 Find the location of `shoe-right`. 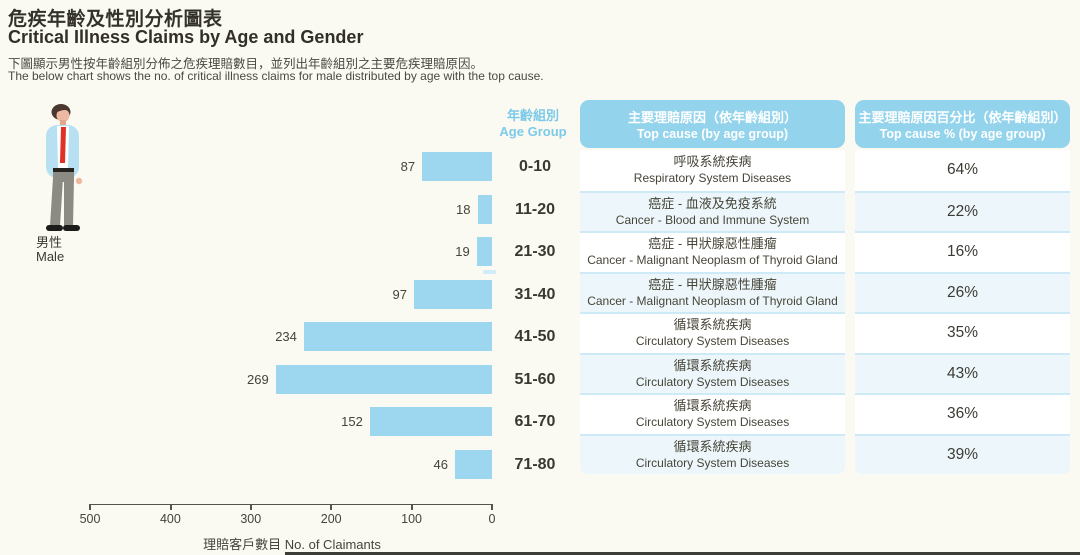

shoe-right is located at coordinates (71, 228).